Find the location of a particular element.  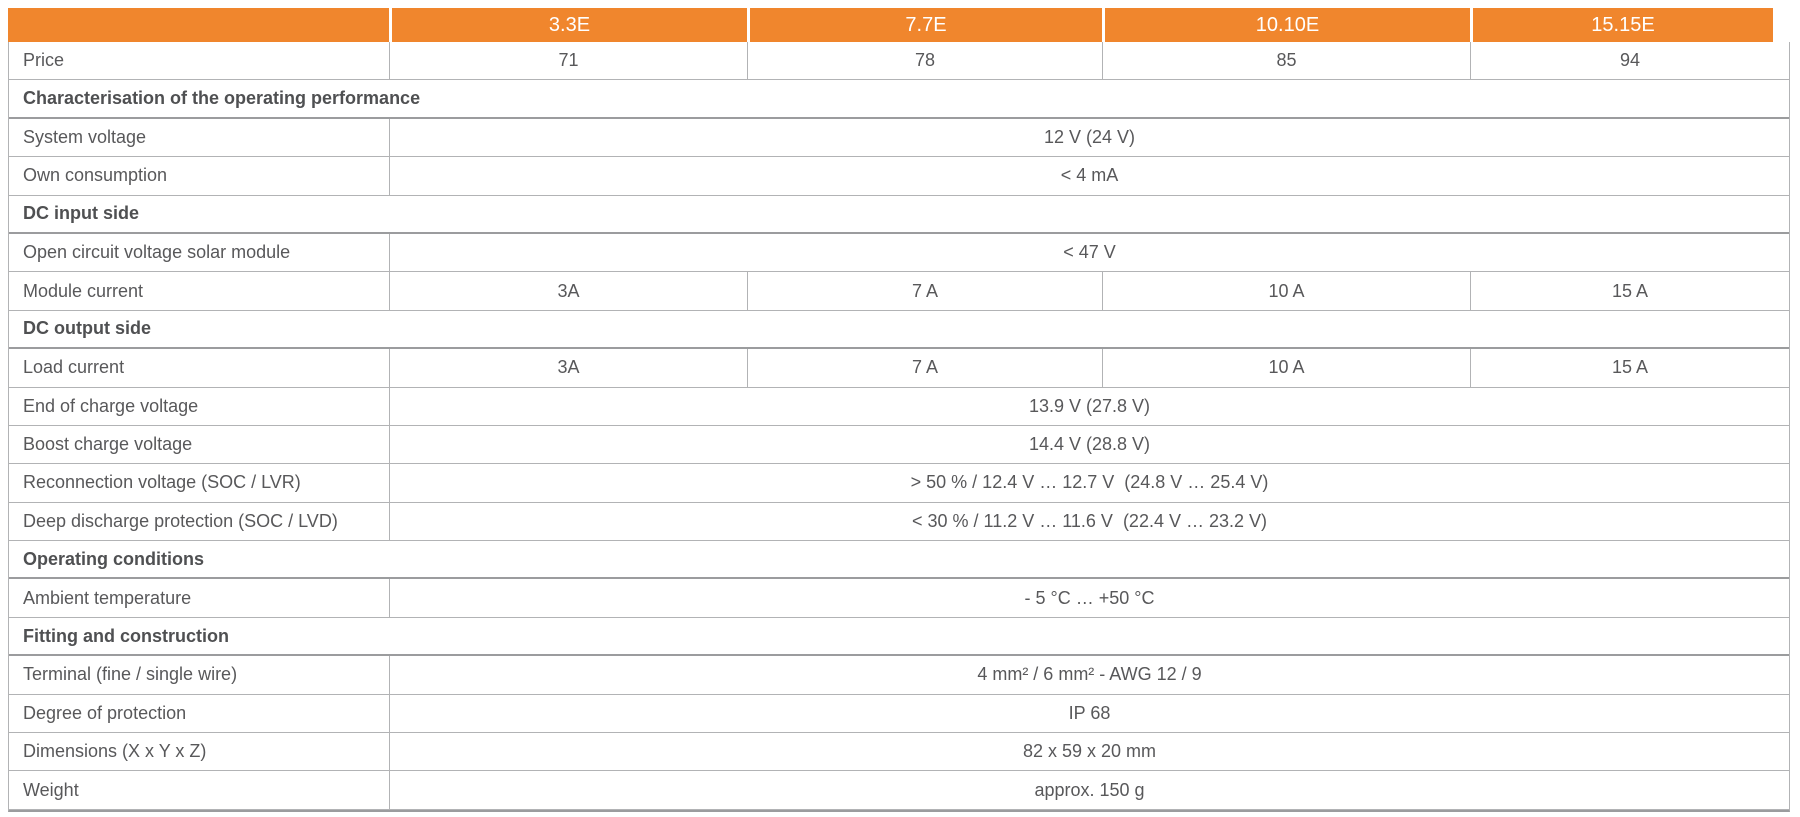

table-row-own-consumption: Own consumption < 4 mA is located at coordinates (899, 176).